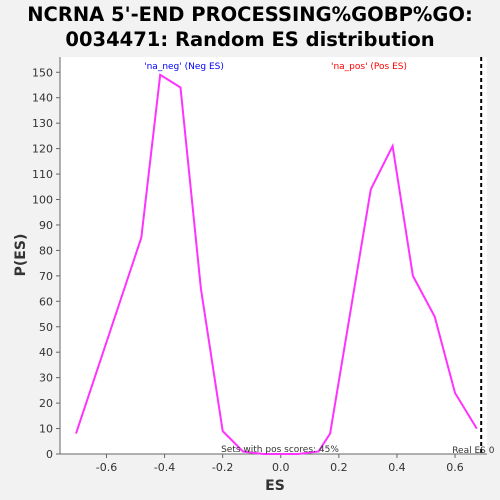  I want to click on x-axis-ticks: -0.6 -0.4 -0.2 0.0 0.2 0.4 0.6, so click(280, 464).